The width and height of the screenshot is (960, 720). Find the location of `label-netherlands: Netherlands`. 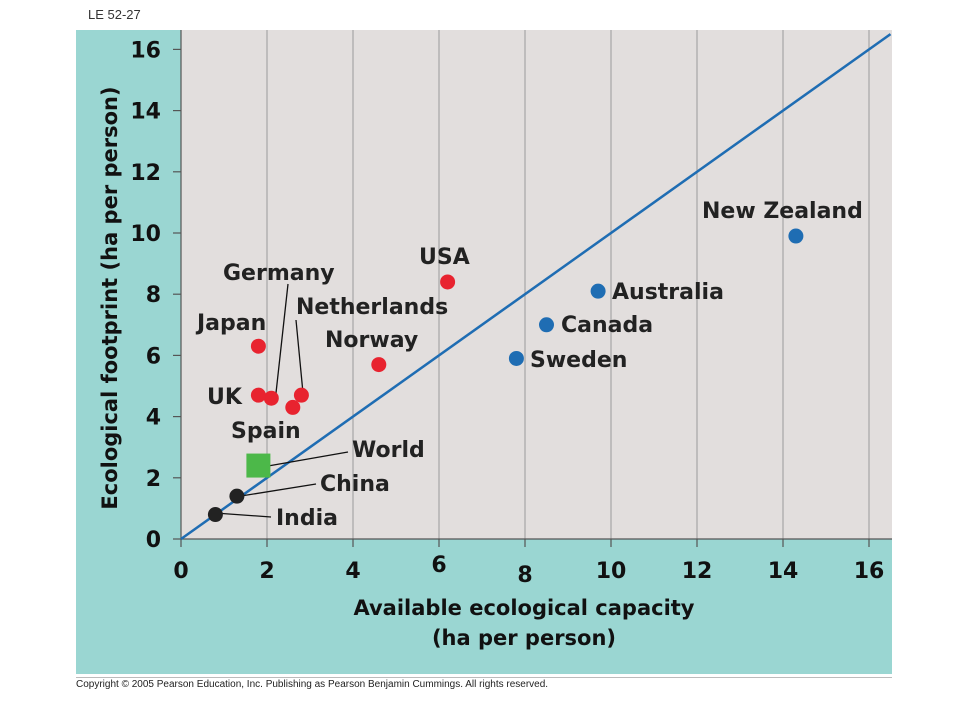

label-netherlands: Netherlands is located at coordinates (372, 307).